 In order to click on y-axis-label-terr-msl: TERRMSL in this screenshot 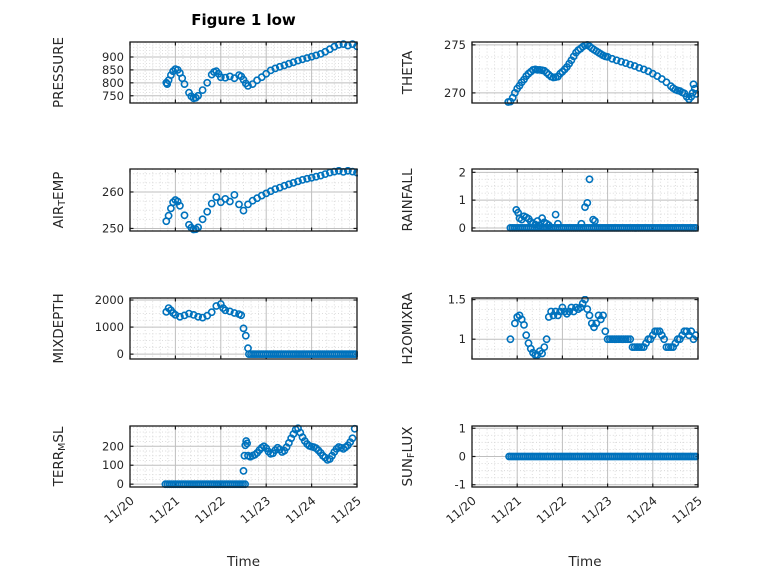, I will do `click(59, 456)`.